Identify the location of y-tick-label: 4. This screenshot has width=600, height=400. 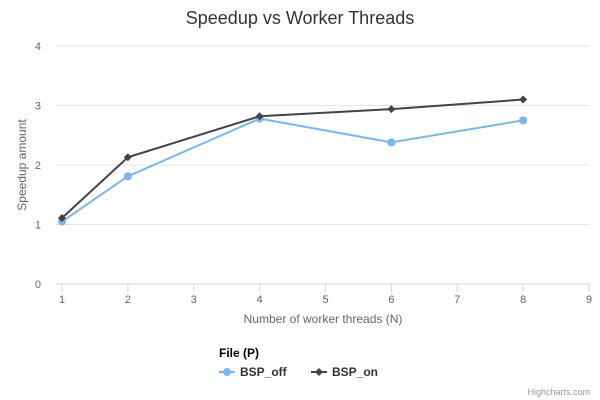
(38, 47).